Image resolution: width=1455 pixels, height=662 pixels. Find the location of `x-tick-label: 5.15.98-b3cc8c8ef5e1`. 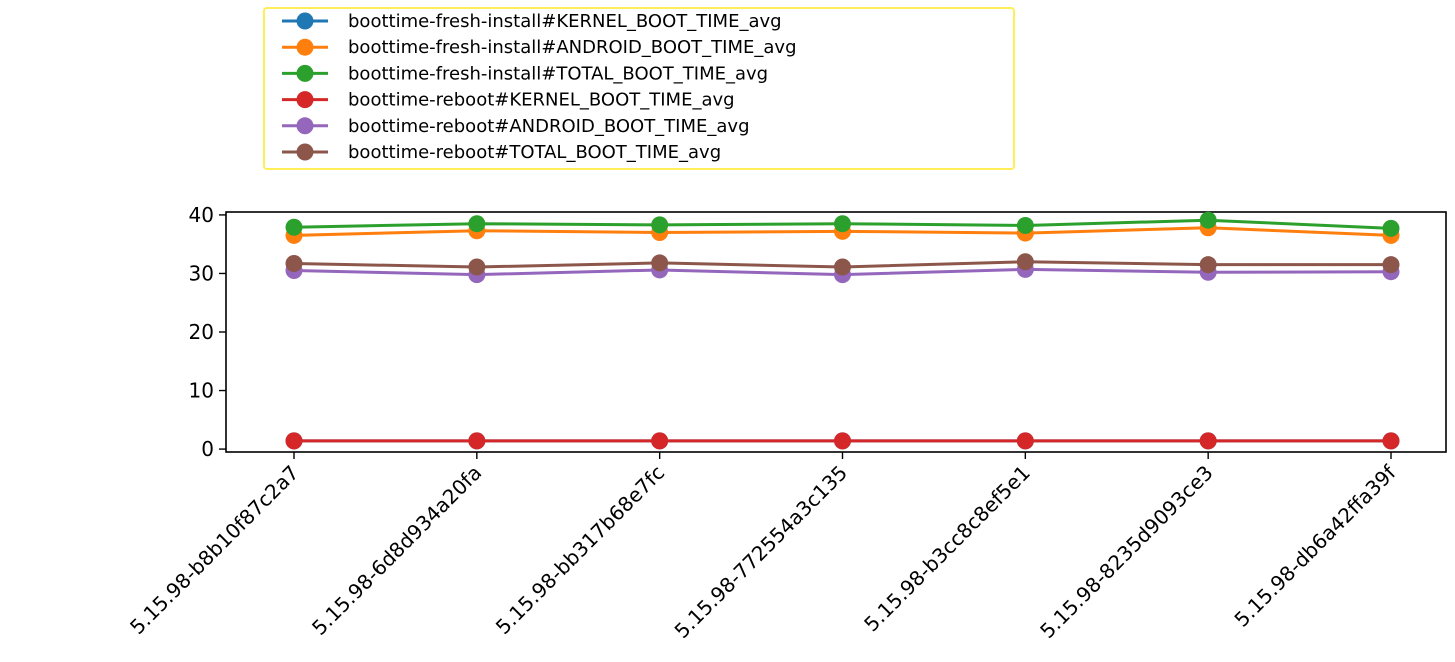

x-tick-label: 5.15.98-b3cc8c8ef5e1 is located at coordinates (947, 549).